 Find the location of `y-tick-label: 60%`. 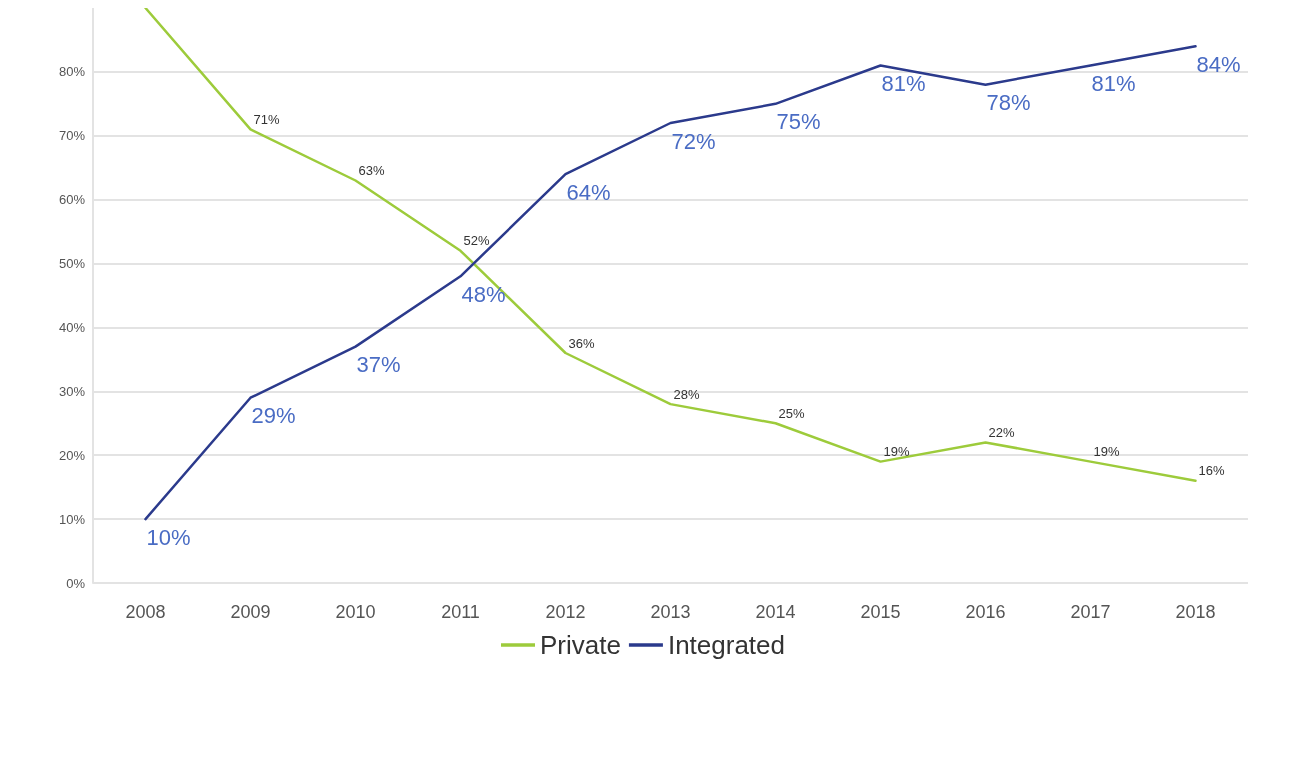

y-tick-label: 60% is located at coordinates (72, 200).